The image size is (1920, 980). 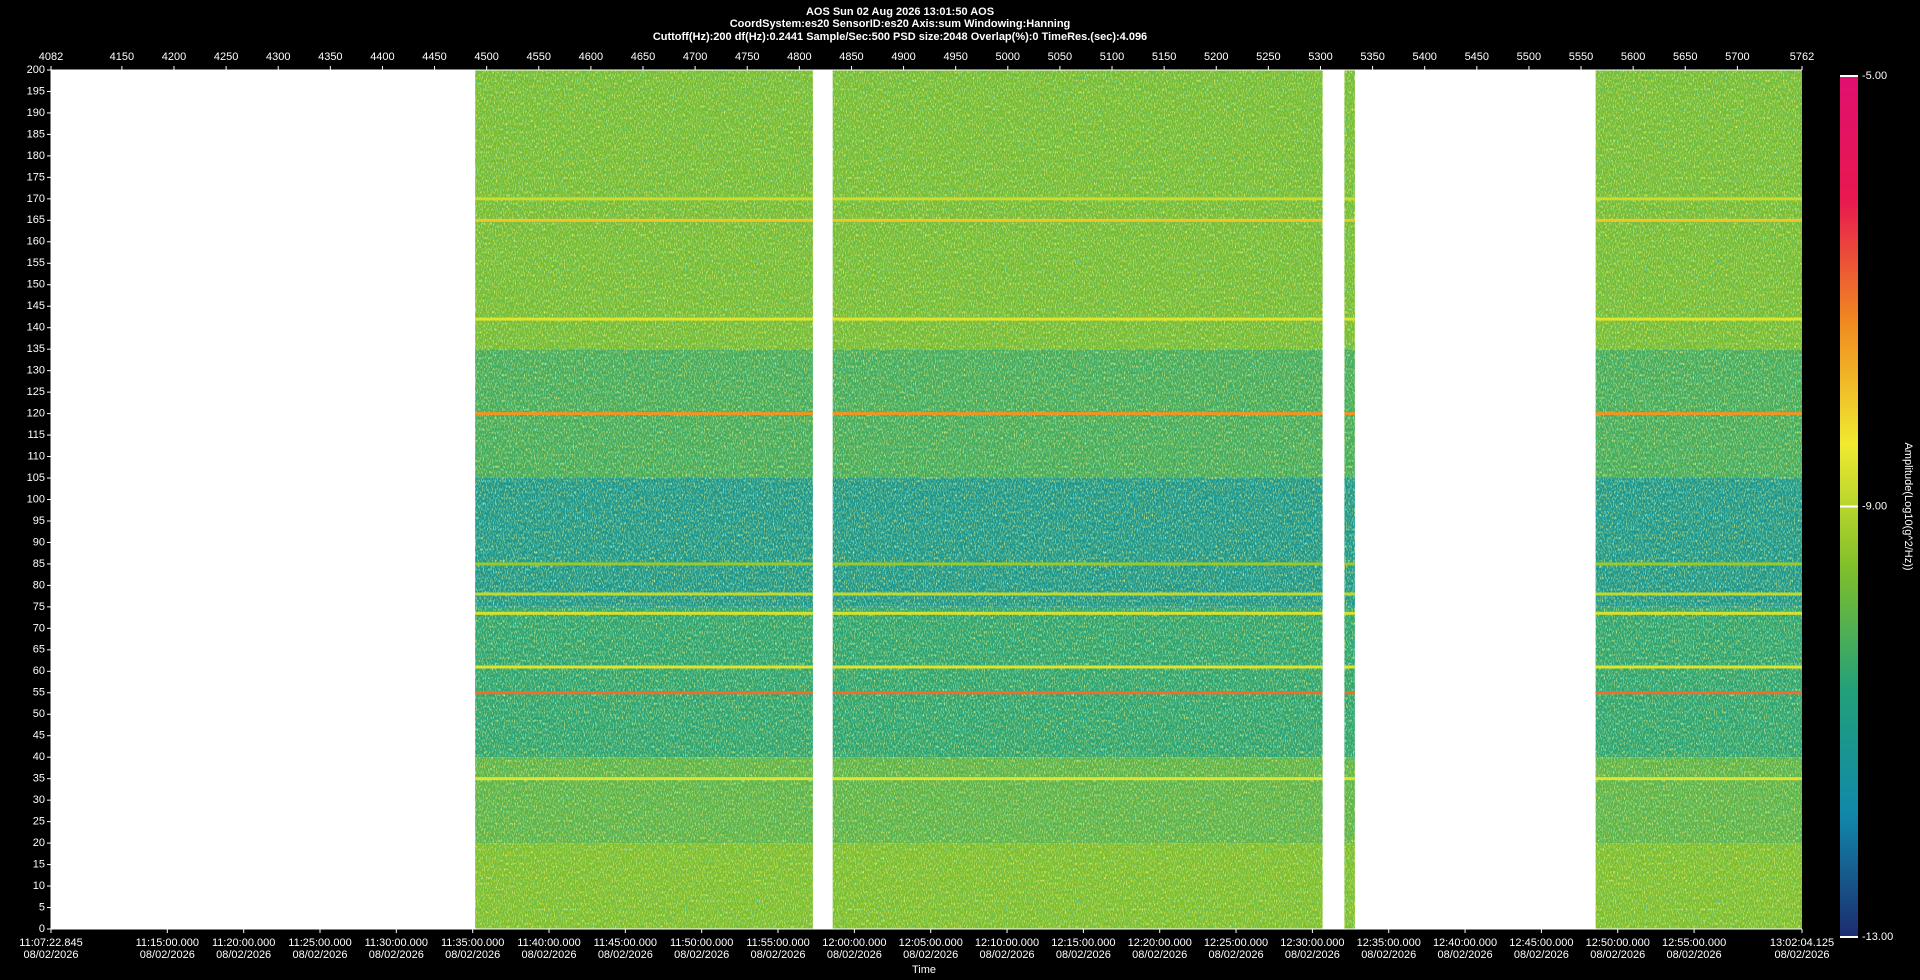 I want to click on y-tick-label: 55, so click(x=39, y=693).